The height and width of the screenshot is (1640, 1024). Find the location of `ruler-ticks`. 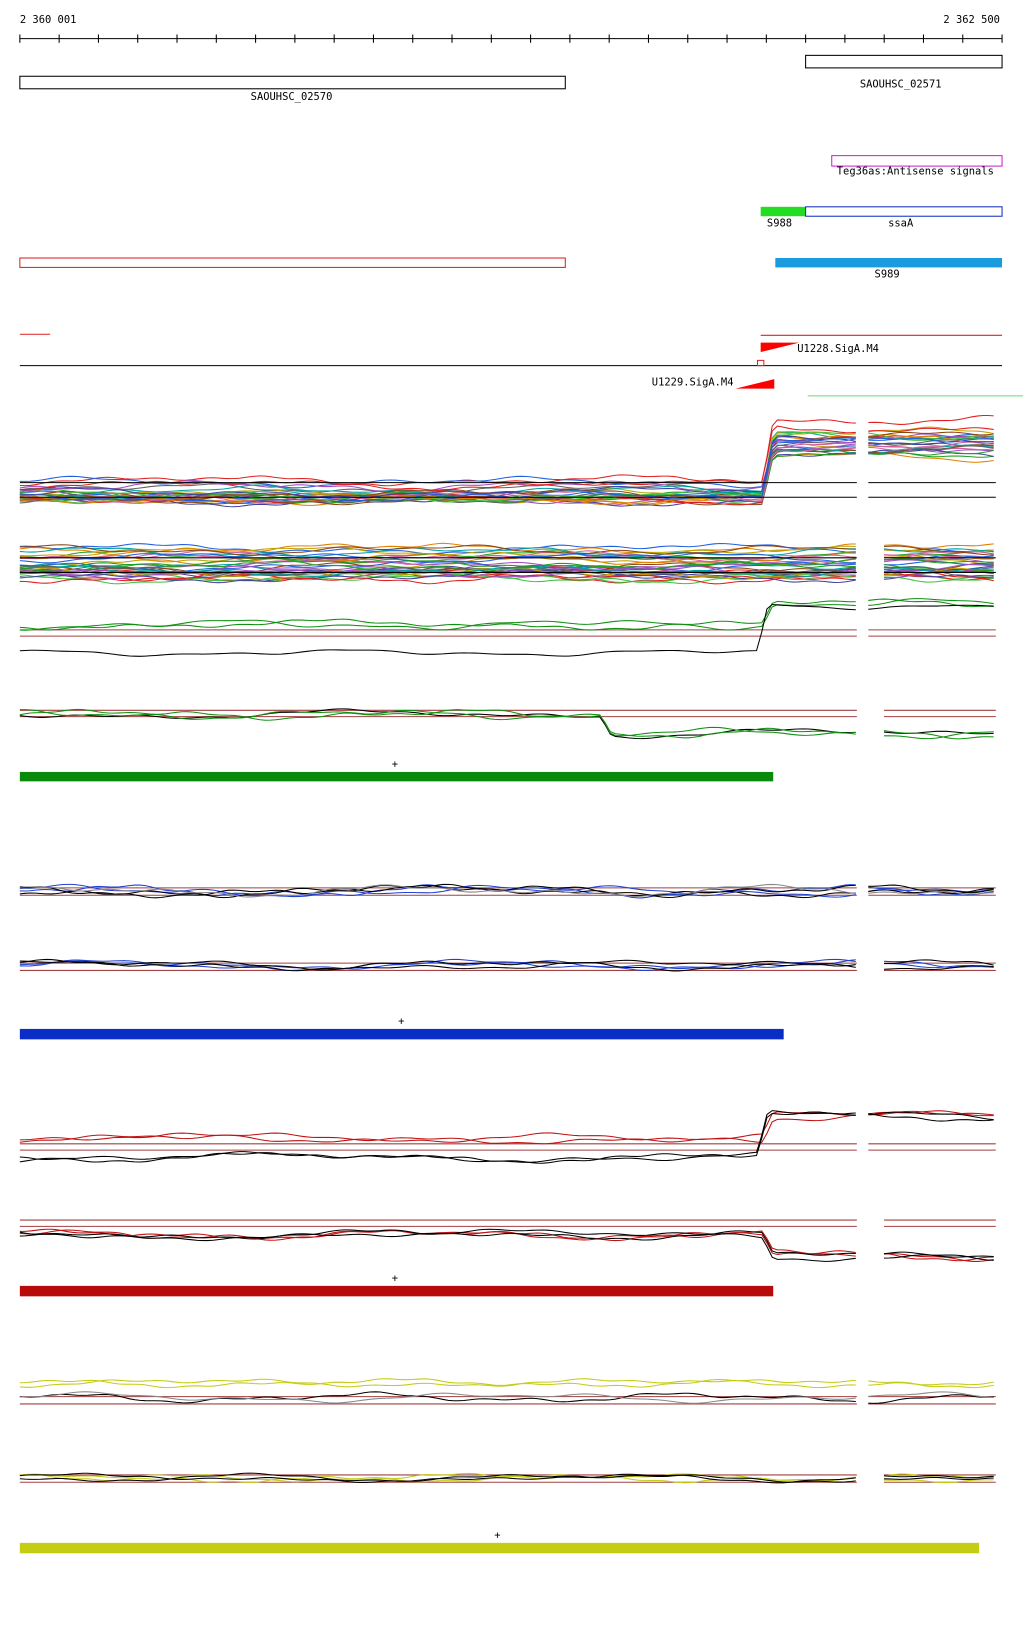

ruler-ticks is located at coordinates (511, 38).